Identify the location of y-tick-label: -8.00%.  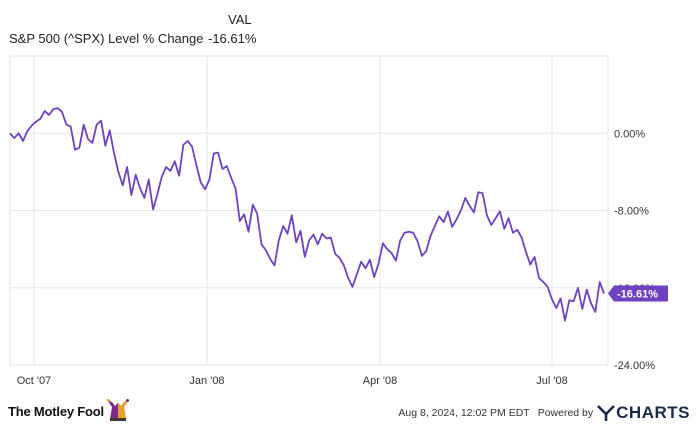
(631, 212).